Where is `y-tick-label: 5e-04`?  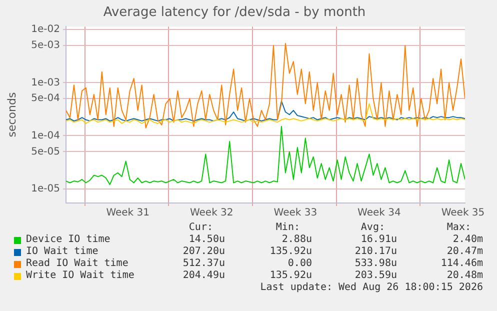
y-tick-label: 5e-04 is located at coordinates (45, 98).